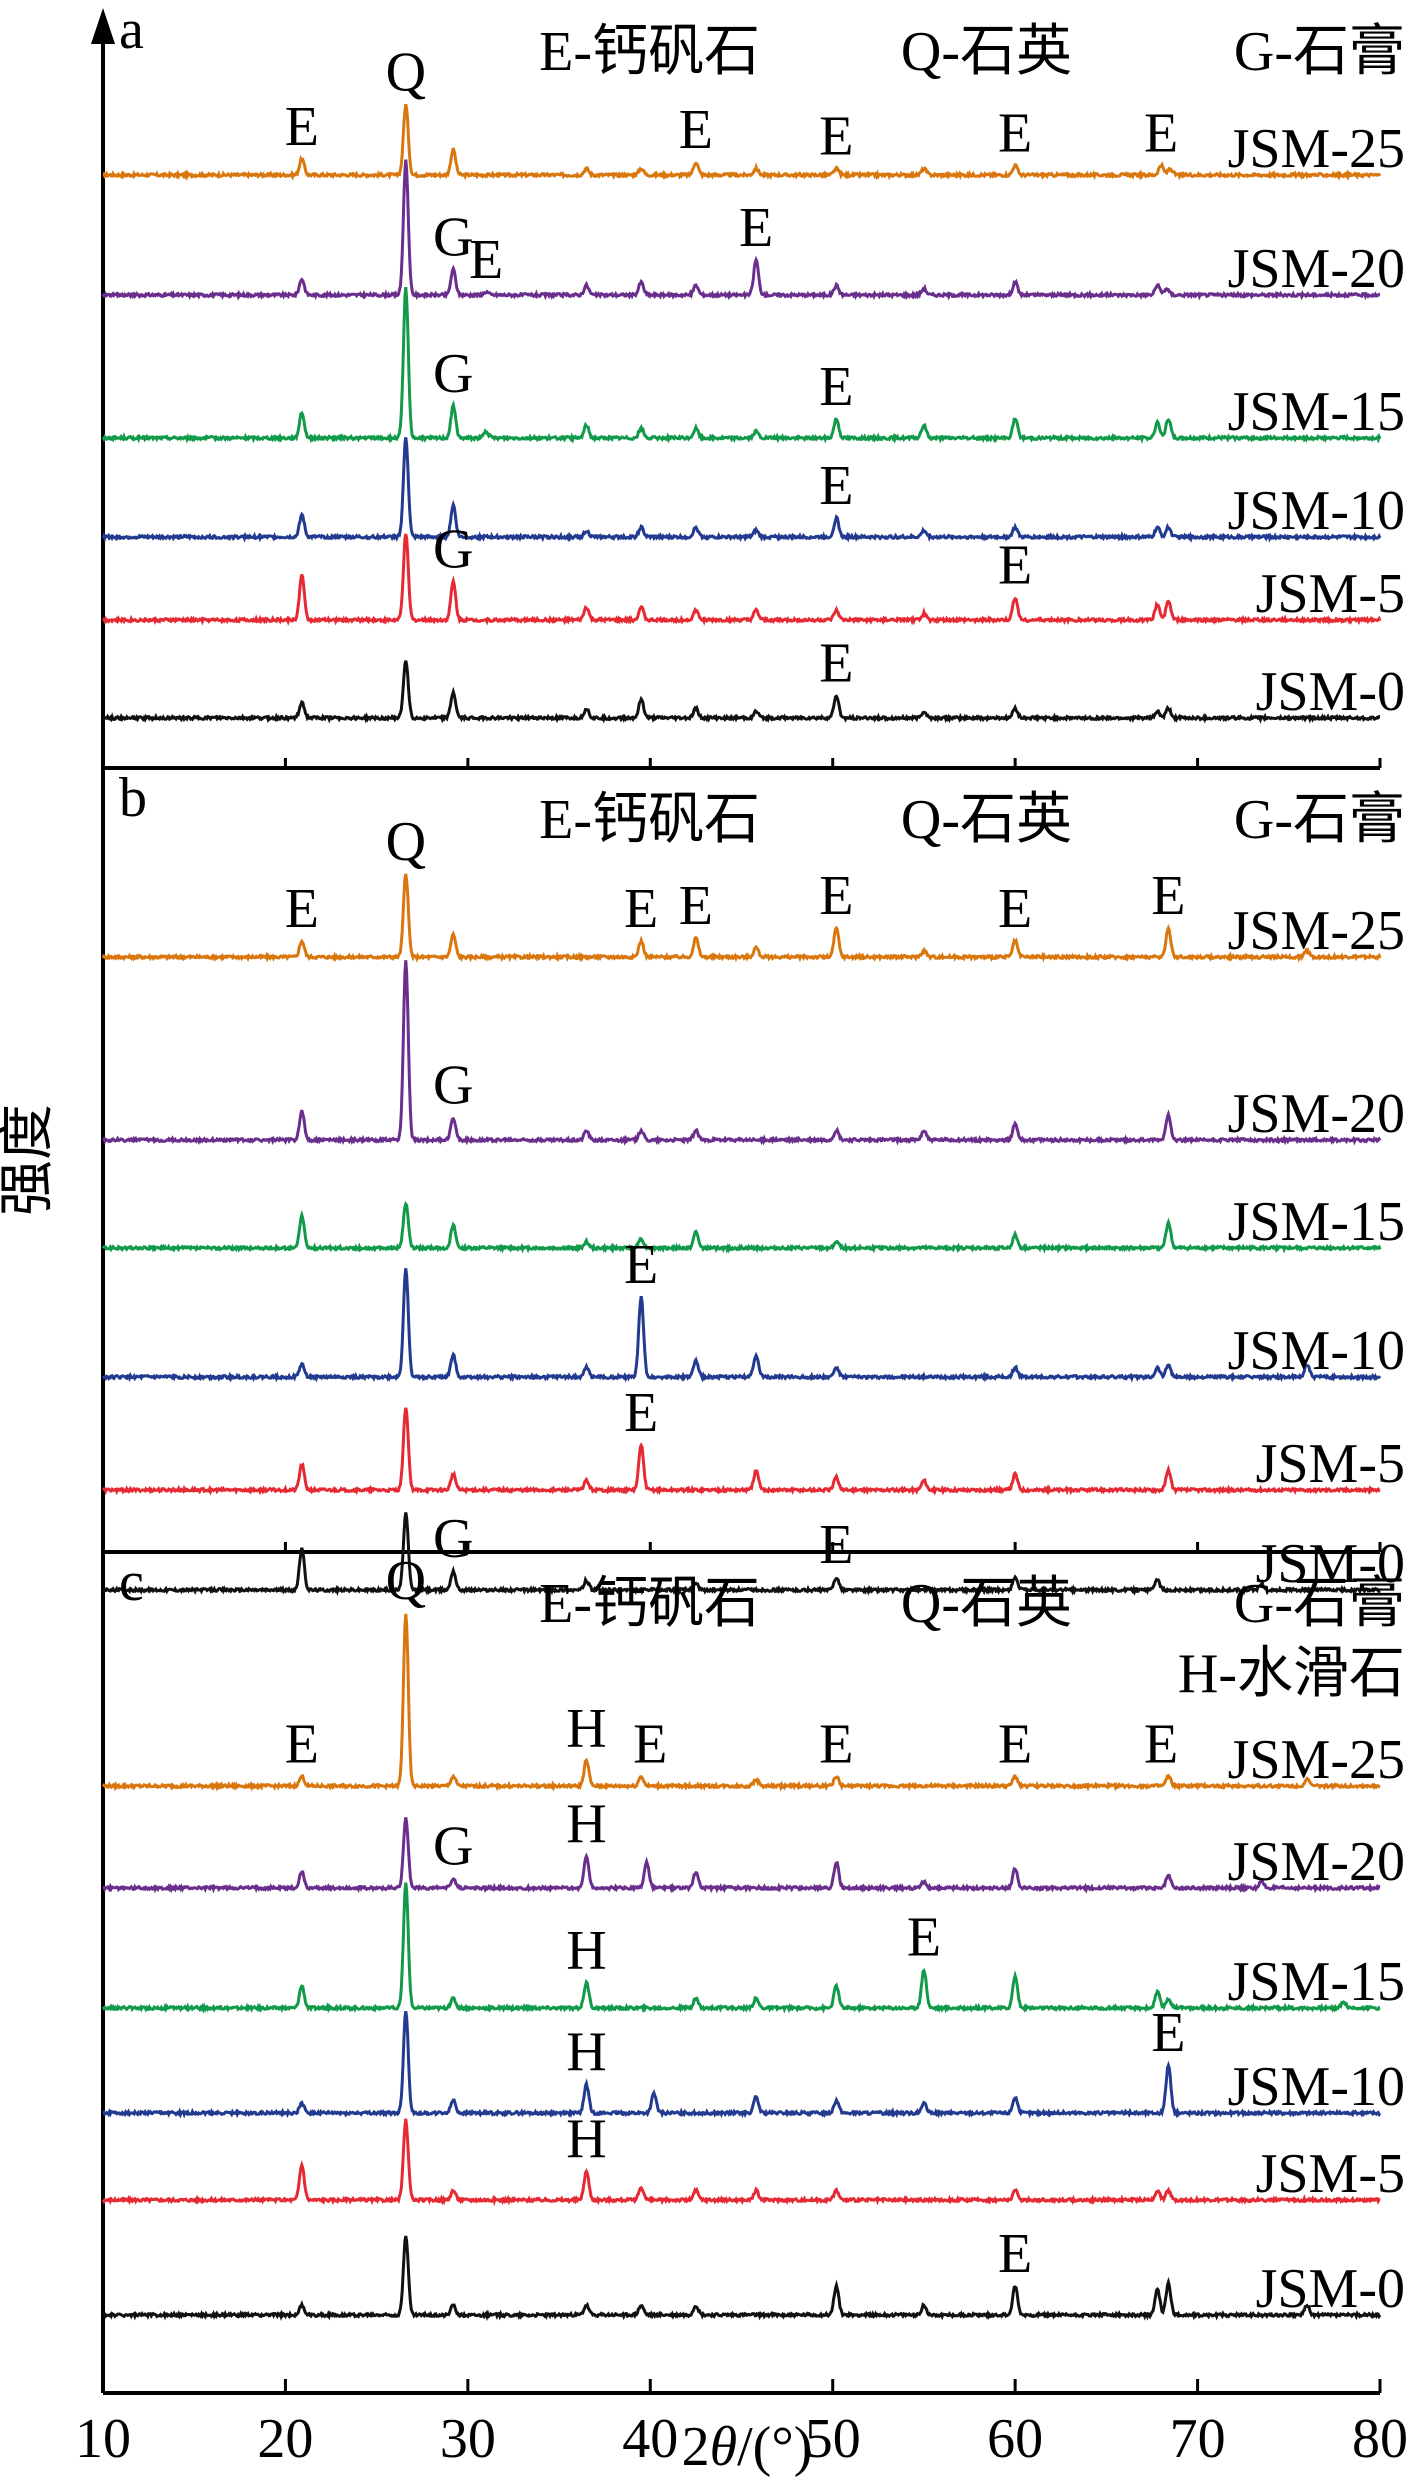 The height and width of the screenshot is (2485, 1417). I want to click on y-axis-arrow, so click(103, 26).